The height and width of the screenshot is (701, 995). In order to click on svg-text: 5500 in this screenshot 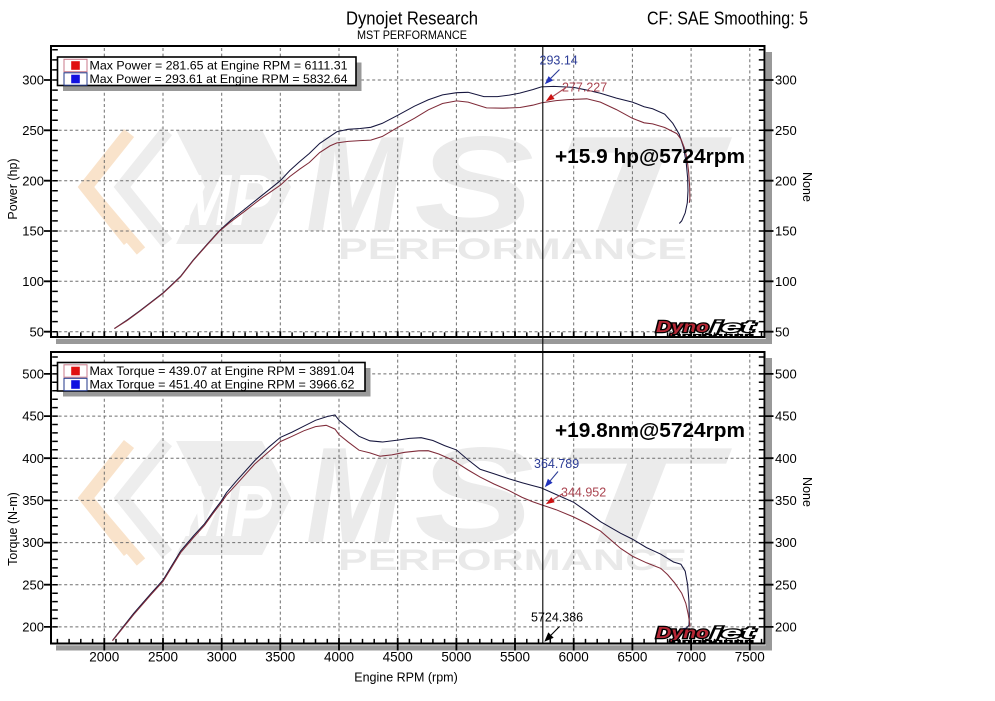, I will do `click(515, 657)`.